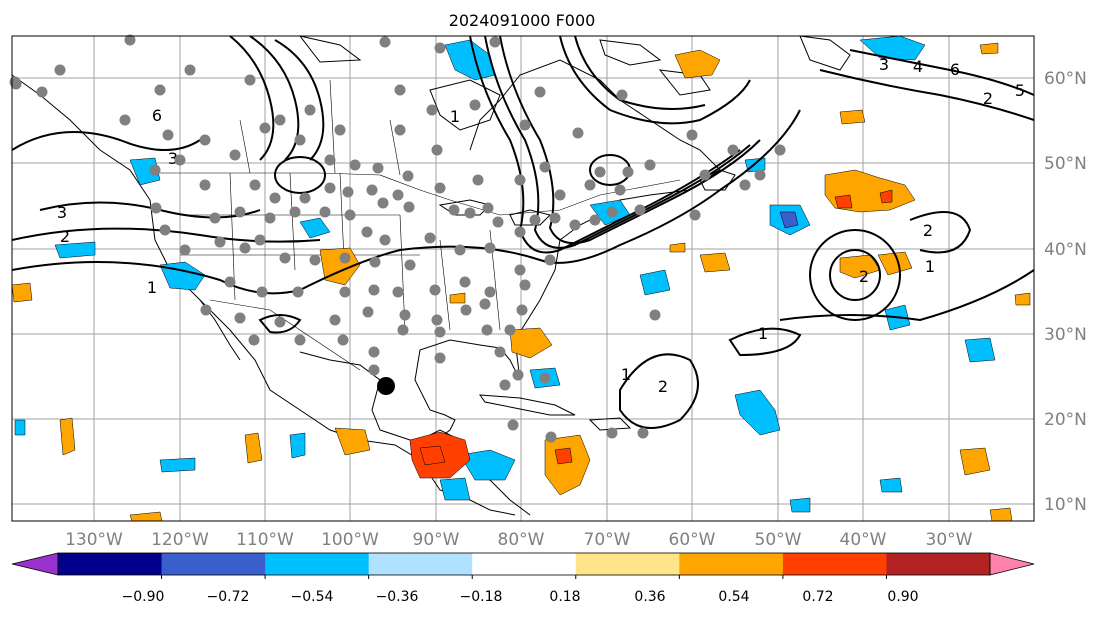 The width and height of the screenshot is (1105, 619). Describe the element at coordinates (607, 540) in the screenshot. I see `lon-label: 70°W` at that location.